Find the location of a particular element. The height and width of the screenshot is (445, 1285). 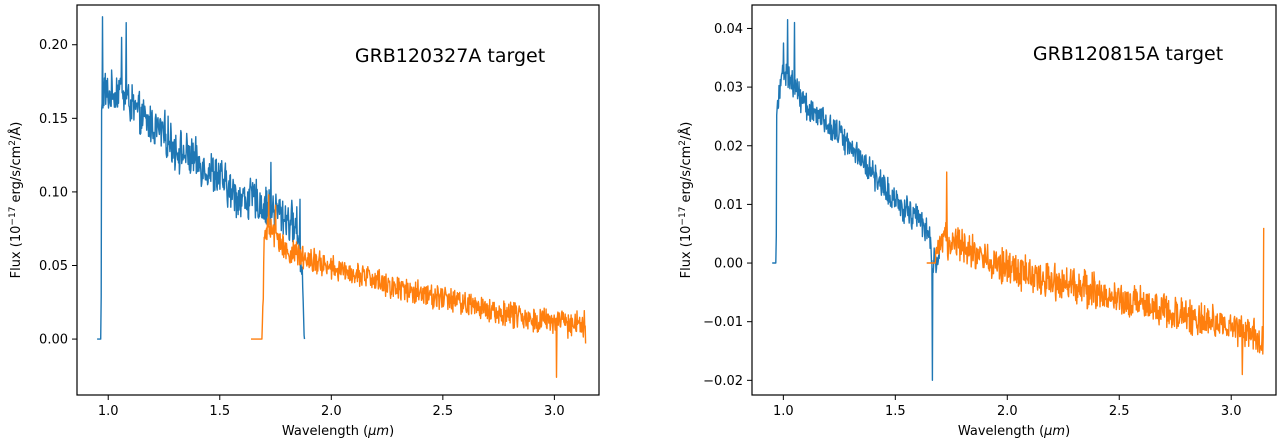

left-y-tick-label: 0.15 is located at coordinates (53, 119).